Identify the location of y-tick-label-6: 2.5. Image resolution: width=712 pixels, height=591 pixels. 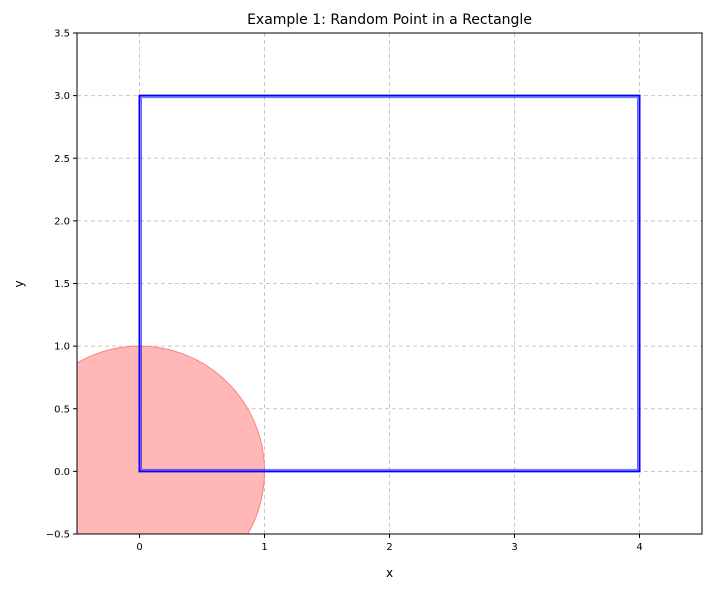
(62, 159).